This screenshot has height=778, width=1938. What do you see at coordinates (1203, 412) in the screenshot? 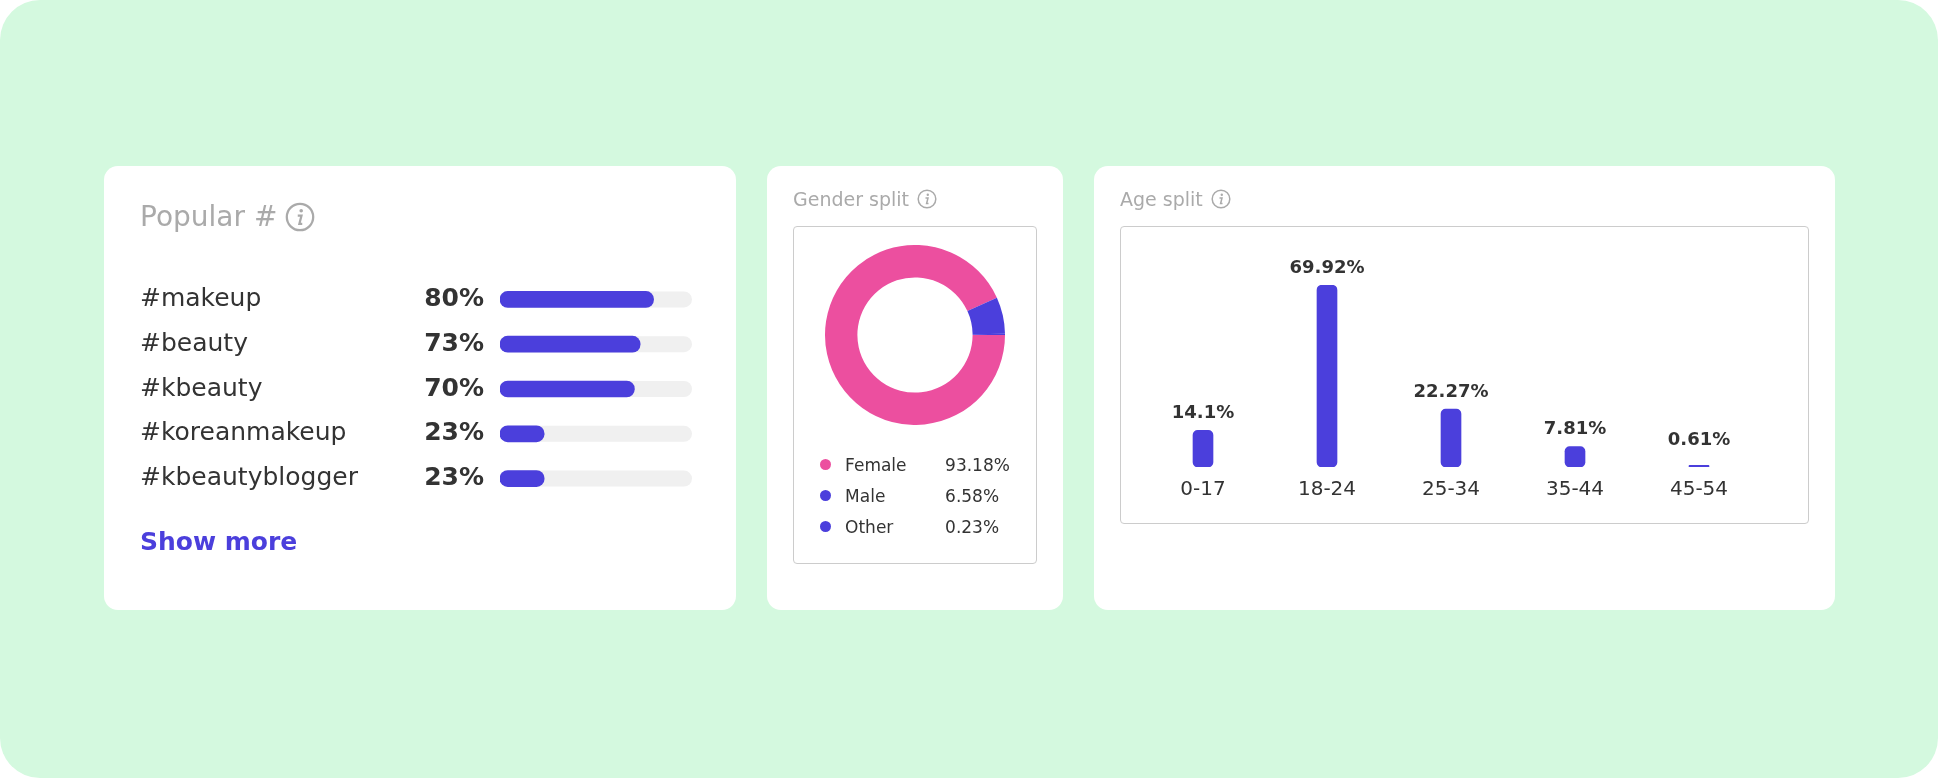
I see `data-label: 14.1%` at bounding box center [1203, 412].